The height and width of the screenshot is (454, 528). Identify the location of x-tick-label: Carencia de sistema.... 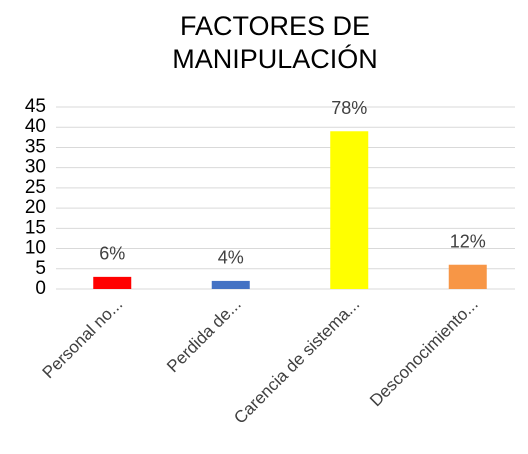
(296, 361).